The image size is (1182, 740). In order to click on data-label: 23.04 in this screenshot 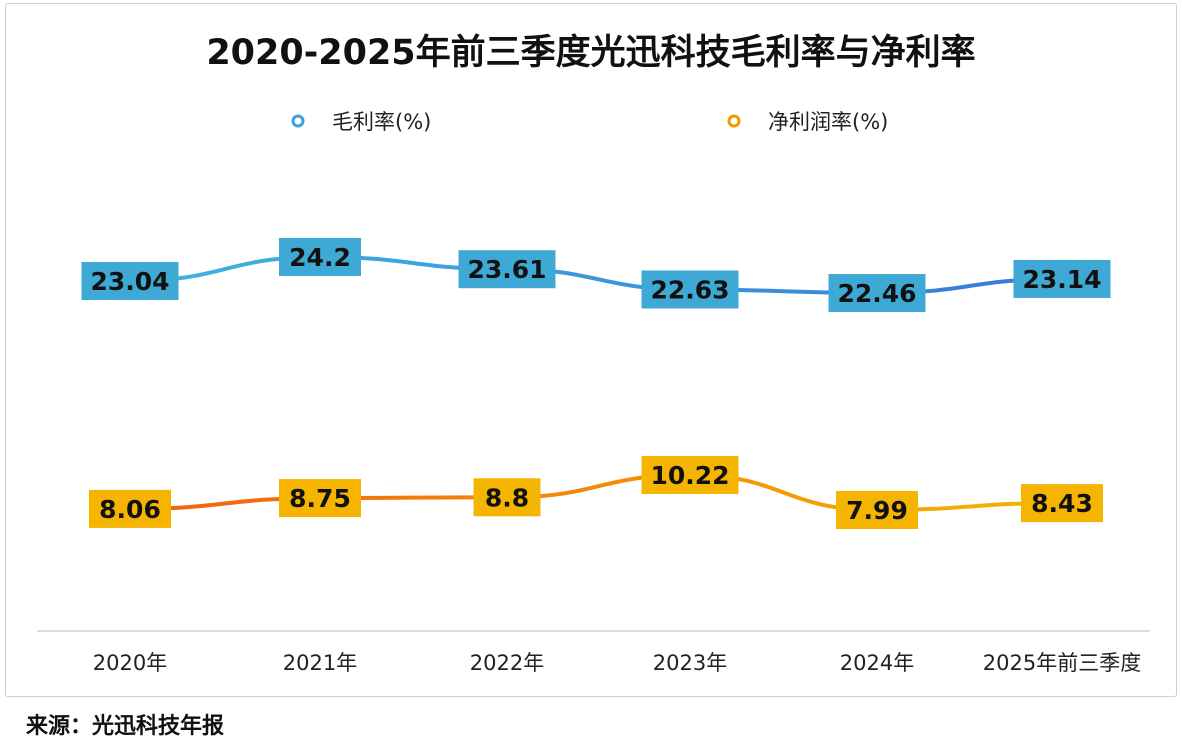, I will do `click(129, 281)`.